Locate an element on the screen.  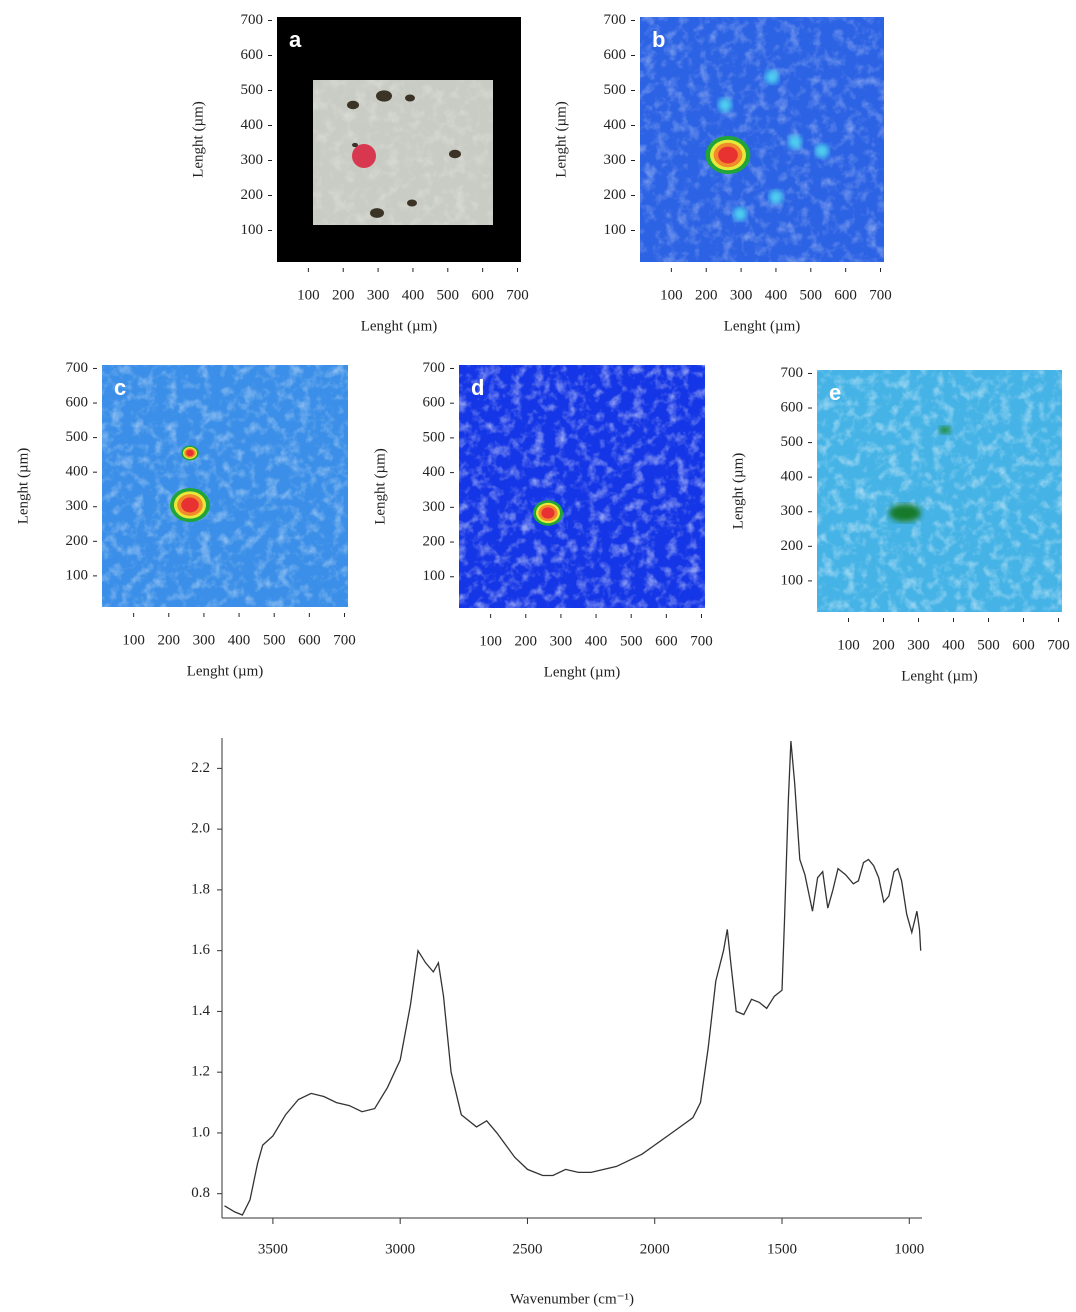
x-tick-label: 3500 is located at coordinates (273, 1249).